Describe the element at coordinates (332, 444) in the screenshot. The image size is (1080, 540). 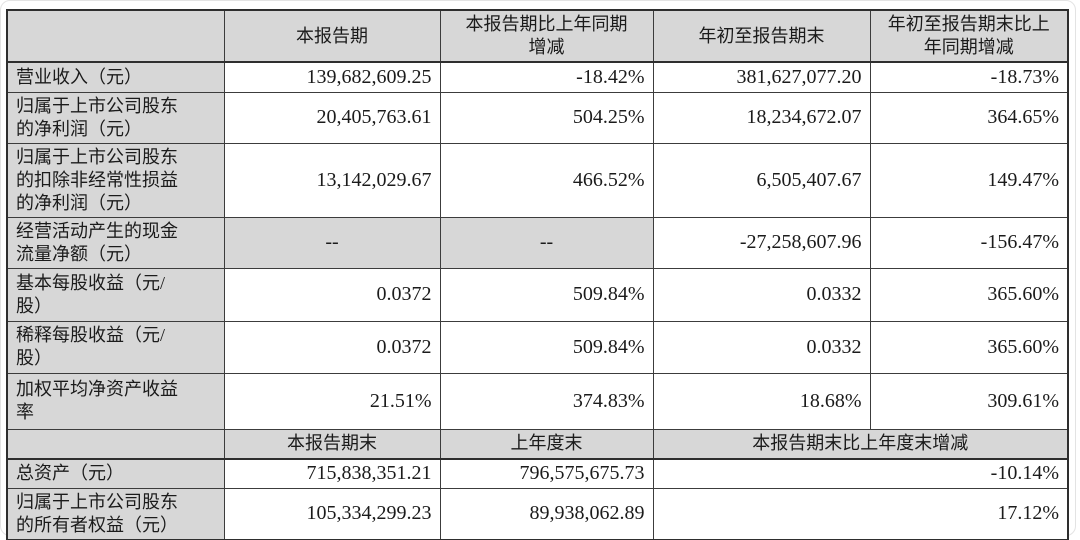
I see `column-header-end-of-period: 本报告期末` at that location.